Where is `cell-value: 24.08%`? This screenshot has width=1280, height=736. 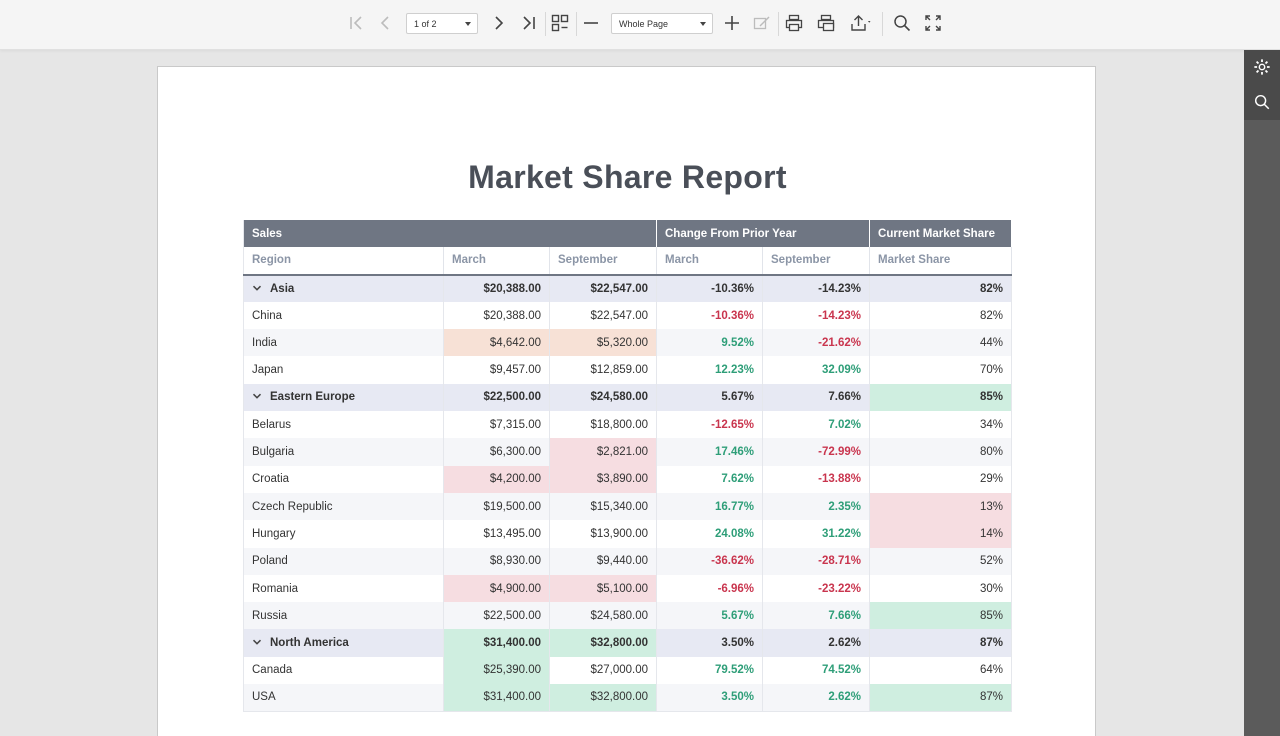
cell-value: 24.08% is located at coordinates (734, 533).